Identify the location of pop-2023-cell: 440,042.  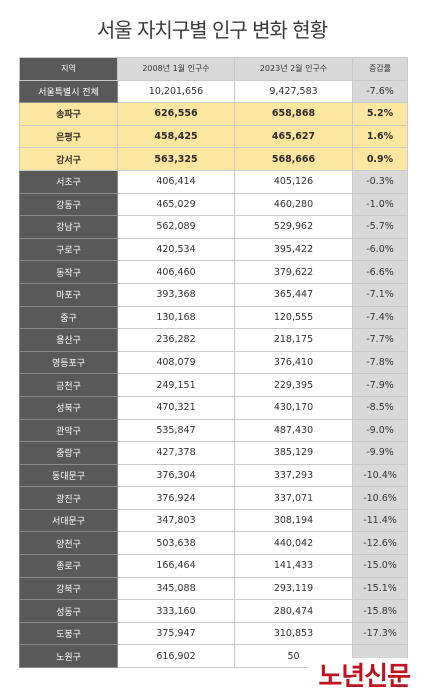
(293, 543).